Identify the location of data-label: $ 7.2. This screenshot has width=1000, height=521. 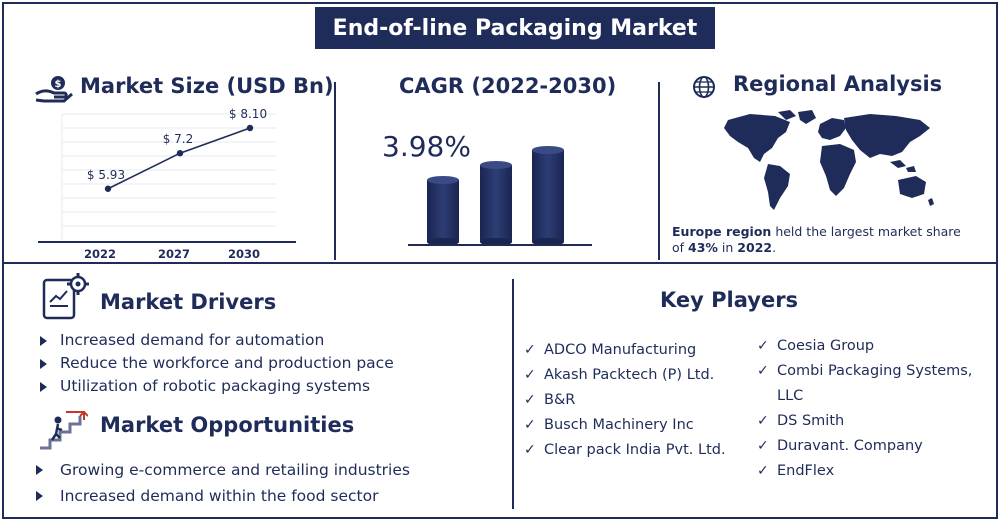
(178, 139).